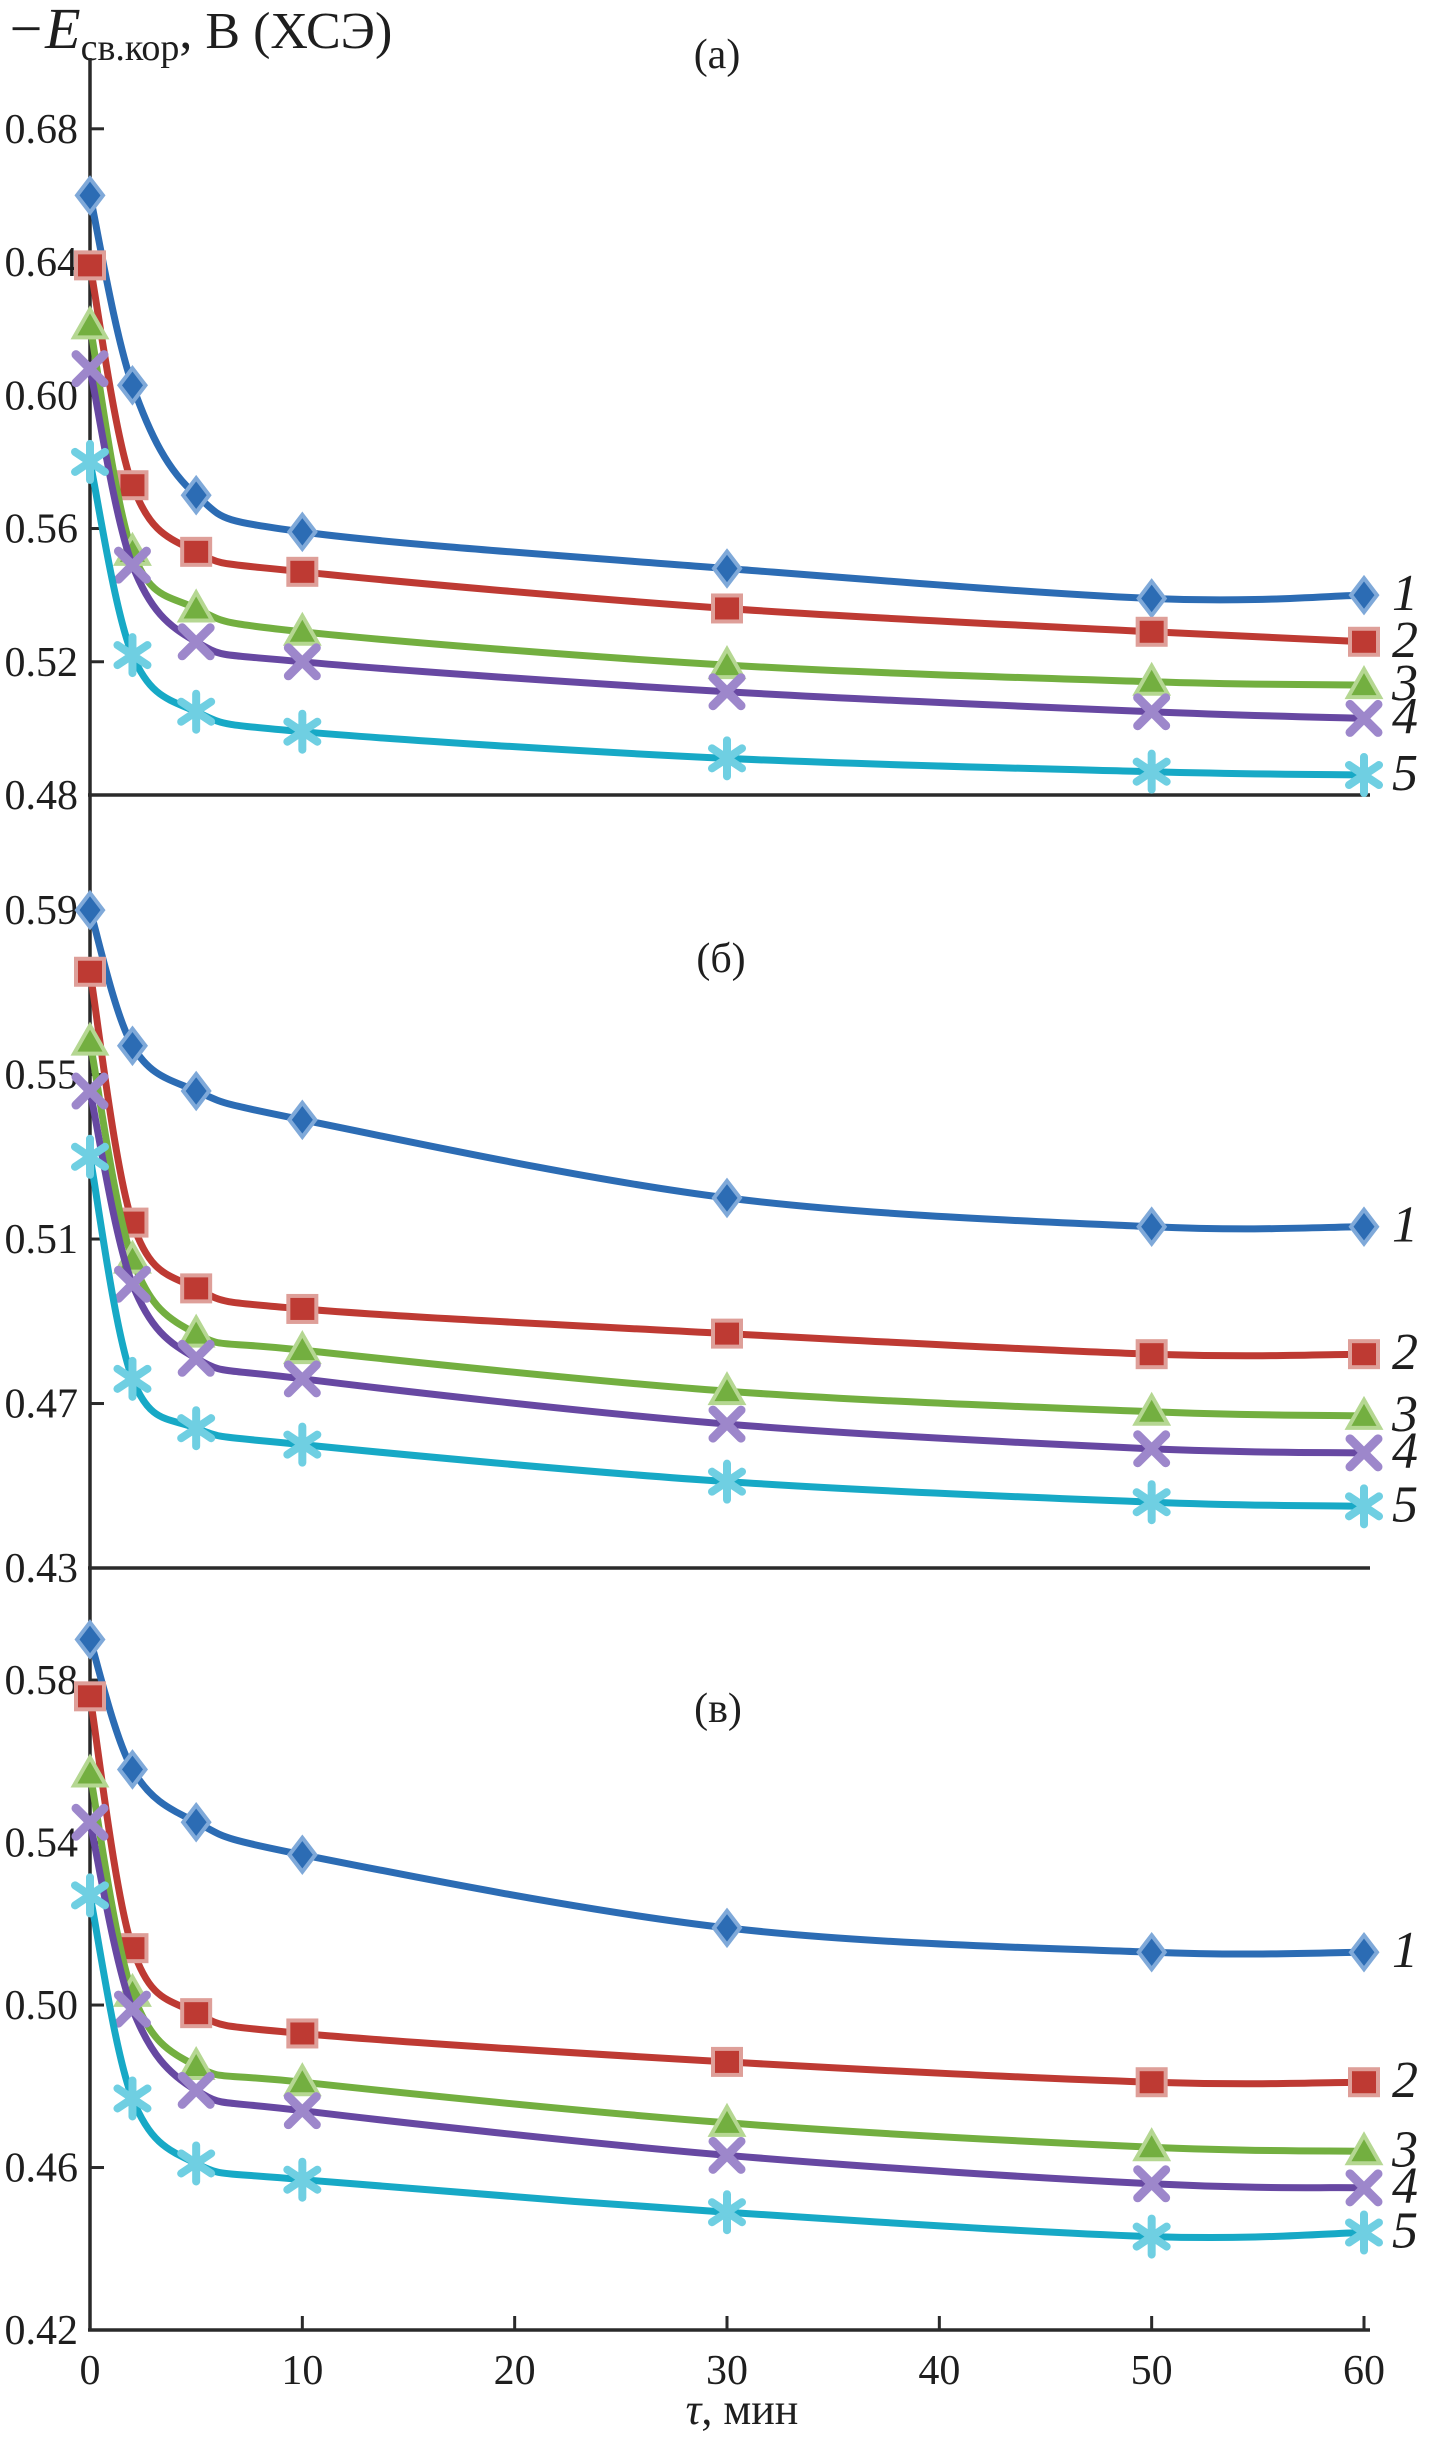 The image size is (1433, 2438). I want to click on y-tick-label: 0.42, so click(42, 2331).